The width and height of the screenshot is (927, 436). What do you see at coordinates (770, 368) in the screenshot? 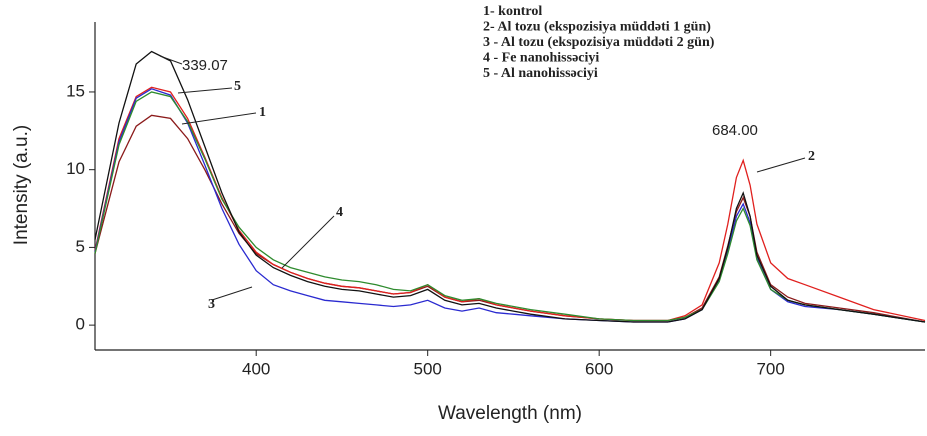
I see `x-tick-label: 700` at bounding box center [770, 368].